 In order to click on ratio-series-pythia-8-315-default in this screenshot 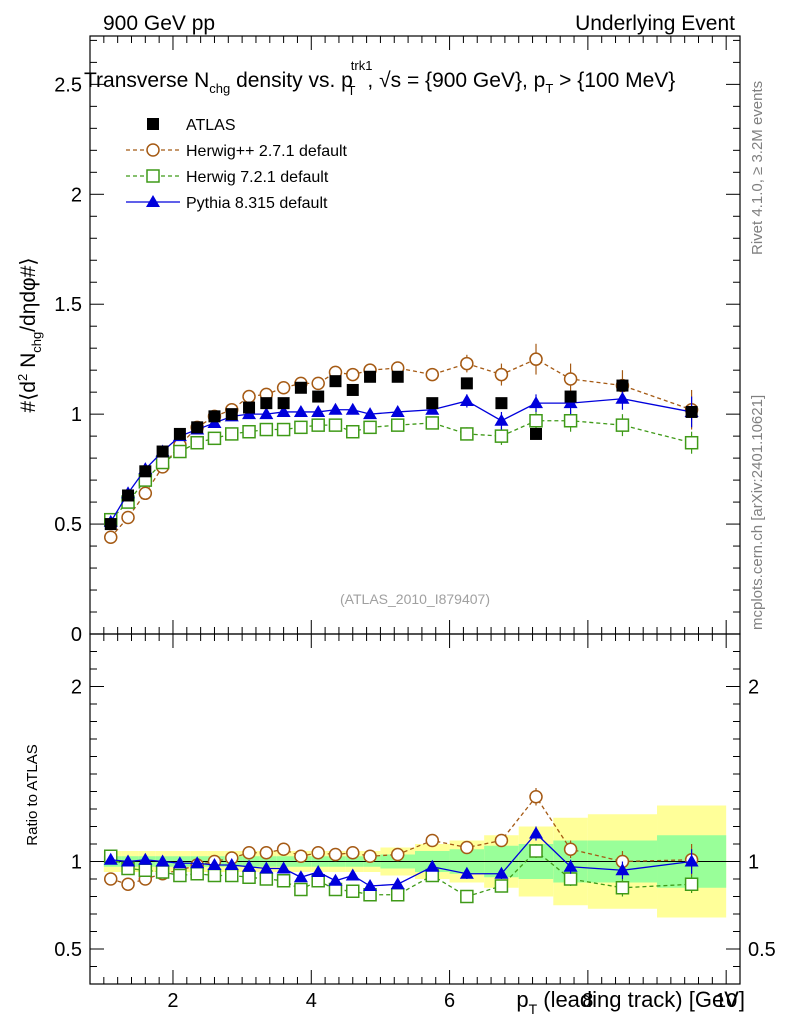, I will do `click(401, 858)`.